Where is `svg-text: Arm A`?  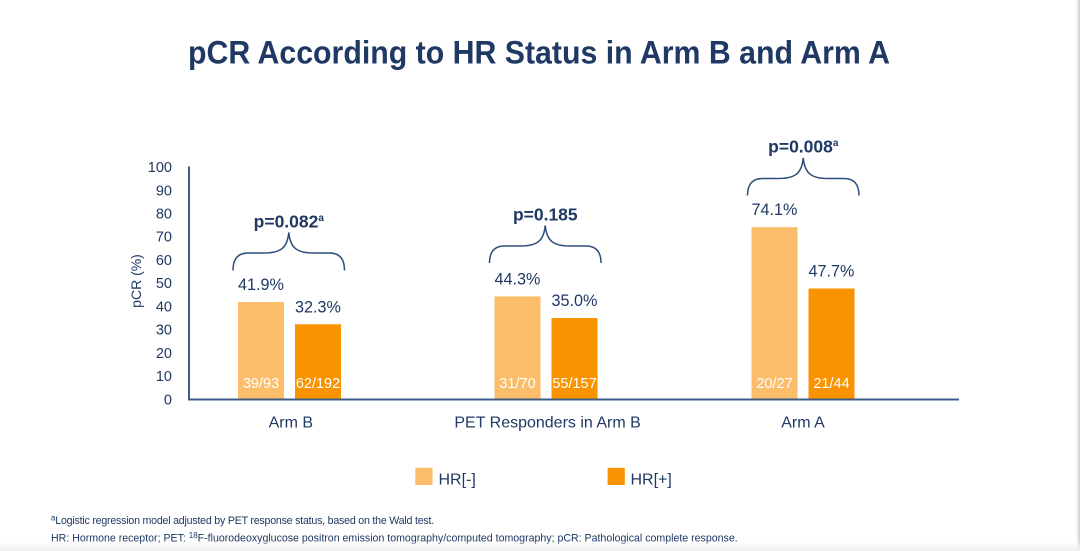 svg-text: Arm A is located at coordinates (803, 423).